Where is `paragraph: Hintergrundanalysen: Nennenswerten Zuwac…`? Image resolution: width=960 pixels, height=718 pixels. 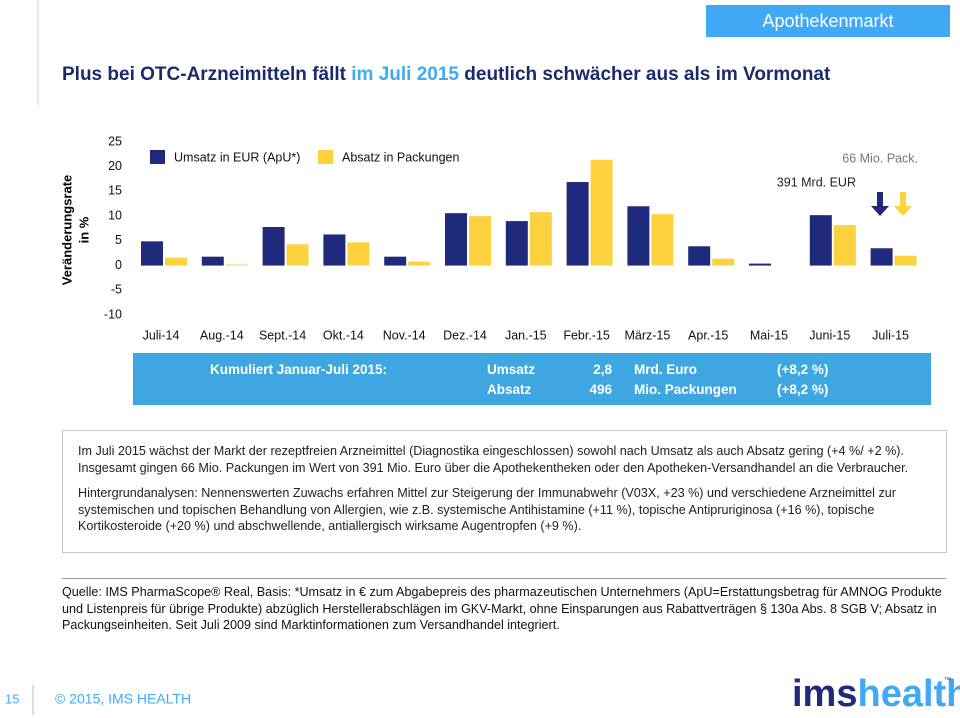 paragraph: Hintergrundanalysen: Nennenswerten Zuwac… is located at coordinates (487, 509).